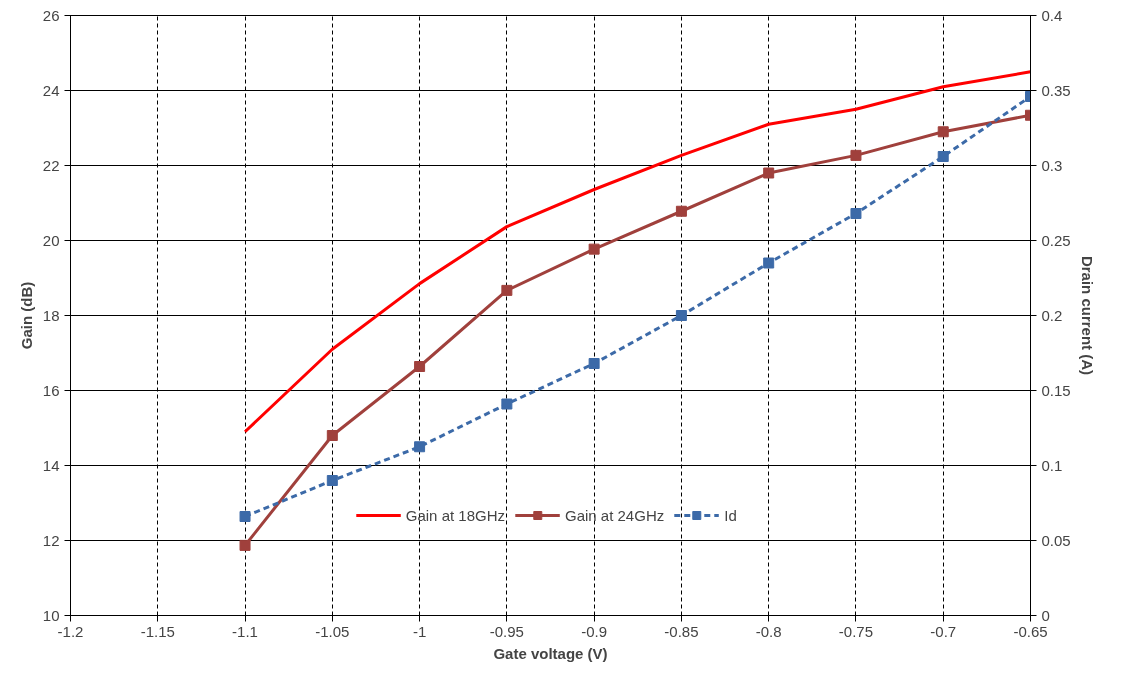 This screenshot has height=691, width=1122. What do you see at coordinates (245, 631) in the screenshot?
I see `x-tick-label: -1.1` at bounding box center [245, 631].